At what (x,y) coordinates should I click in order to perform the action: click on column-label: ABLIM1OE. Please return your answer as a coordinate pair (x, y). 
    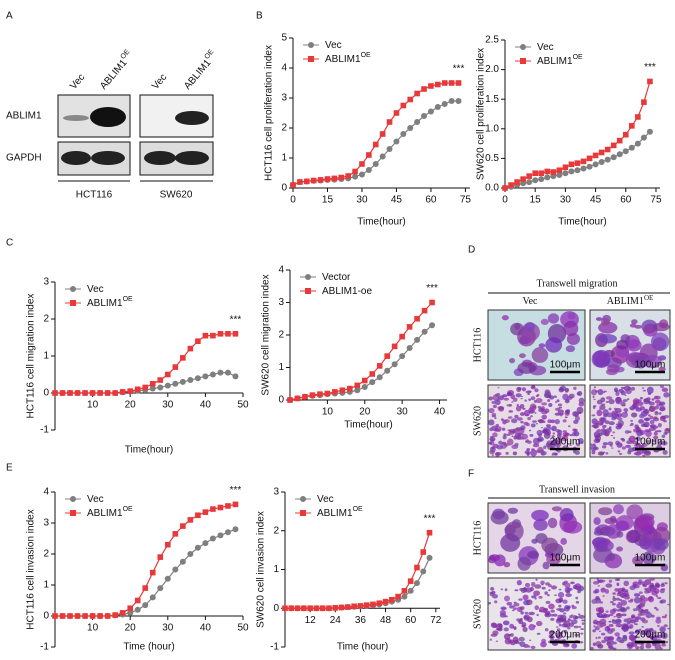
    Looking at the image, I should click on (630, 301).